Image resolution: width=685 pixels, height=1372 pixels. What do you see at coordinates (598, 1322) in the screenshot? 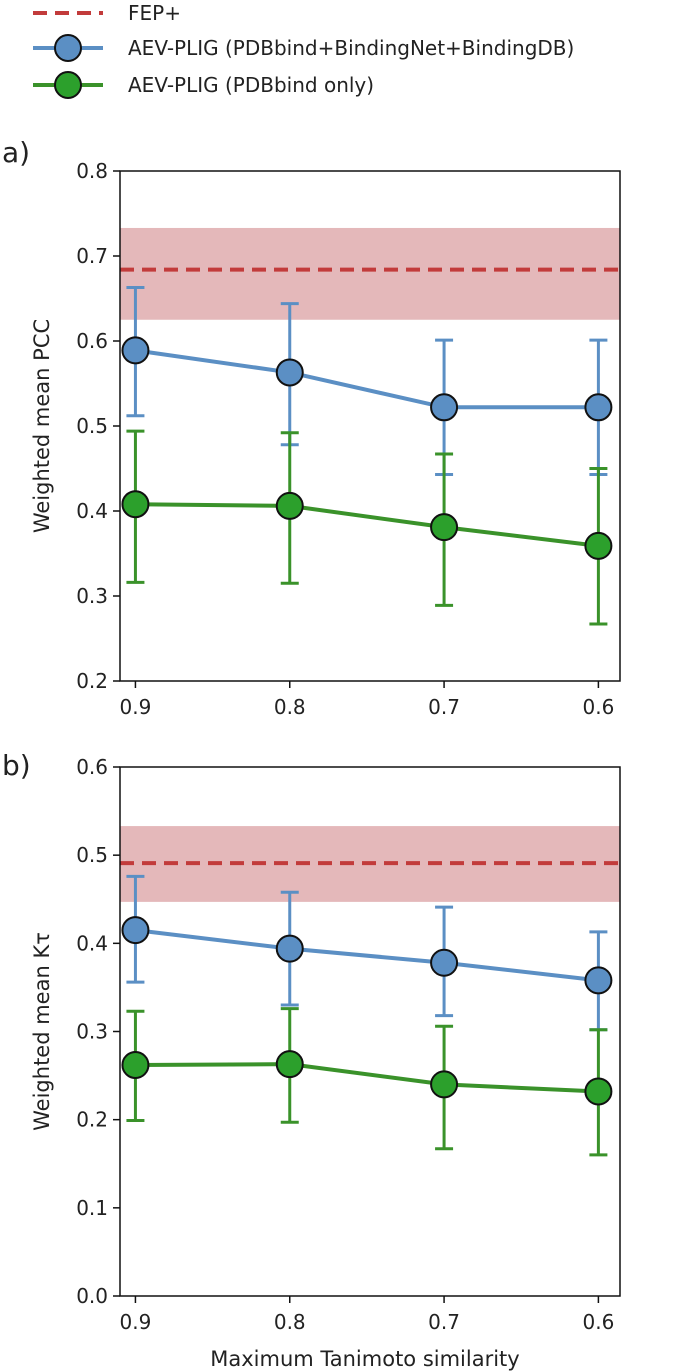
I see `x-tick-label-b-3: 0.6` at bounding box center [598, 1322].